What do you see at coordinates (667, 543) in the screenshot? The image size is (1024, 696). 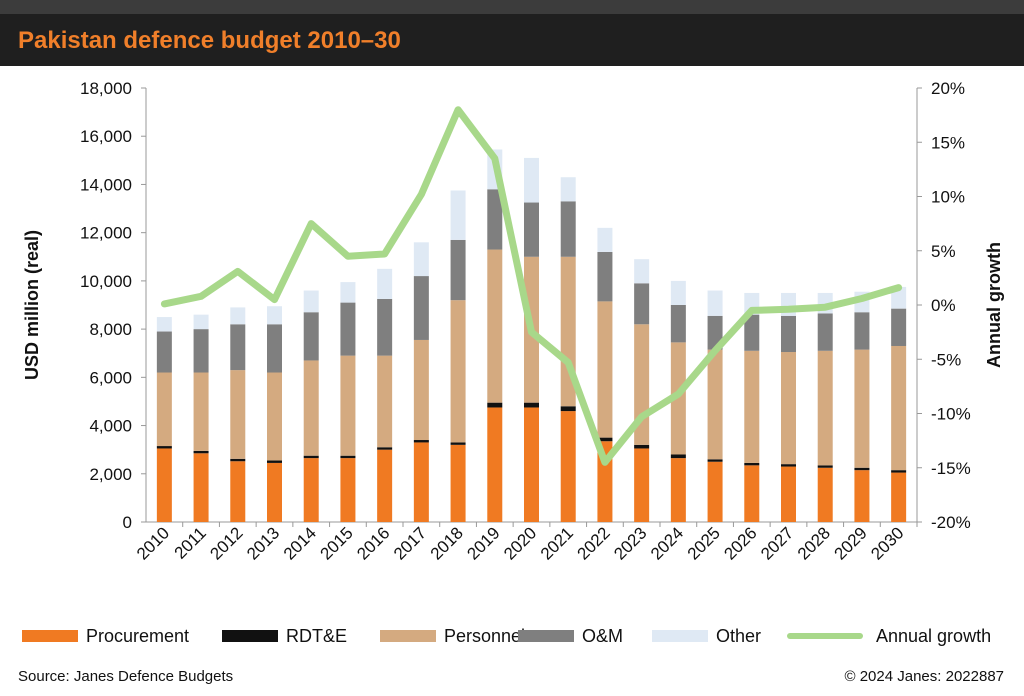 I see `x-tick-label: 2024` at bounding box center [667, 543].